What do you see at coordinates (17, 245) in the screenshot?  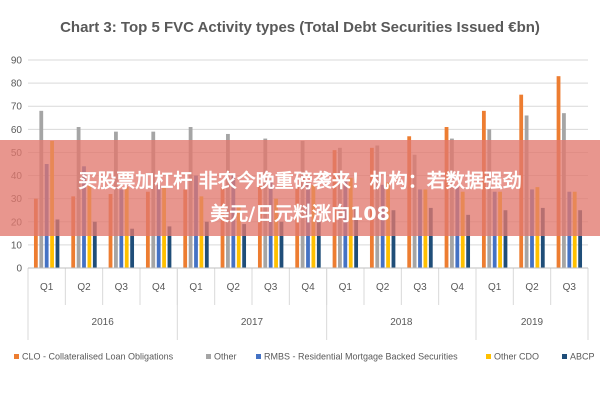 I see `y-tick-label: 10` at bounding box center [17, 245].